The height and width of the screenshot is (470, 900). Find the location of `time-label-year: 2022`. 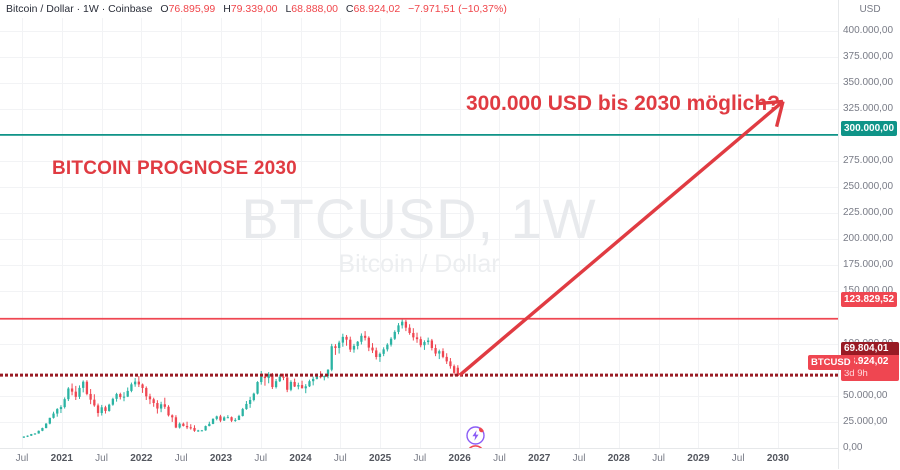

time-label-year: 2022 is located at coordinates (141, 458).